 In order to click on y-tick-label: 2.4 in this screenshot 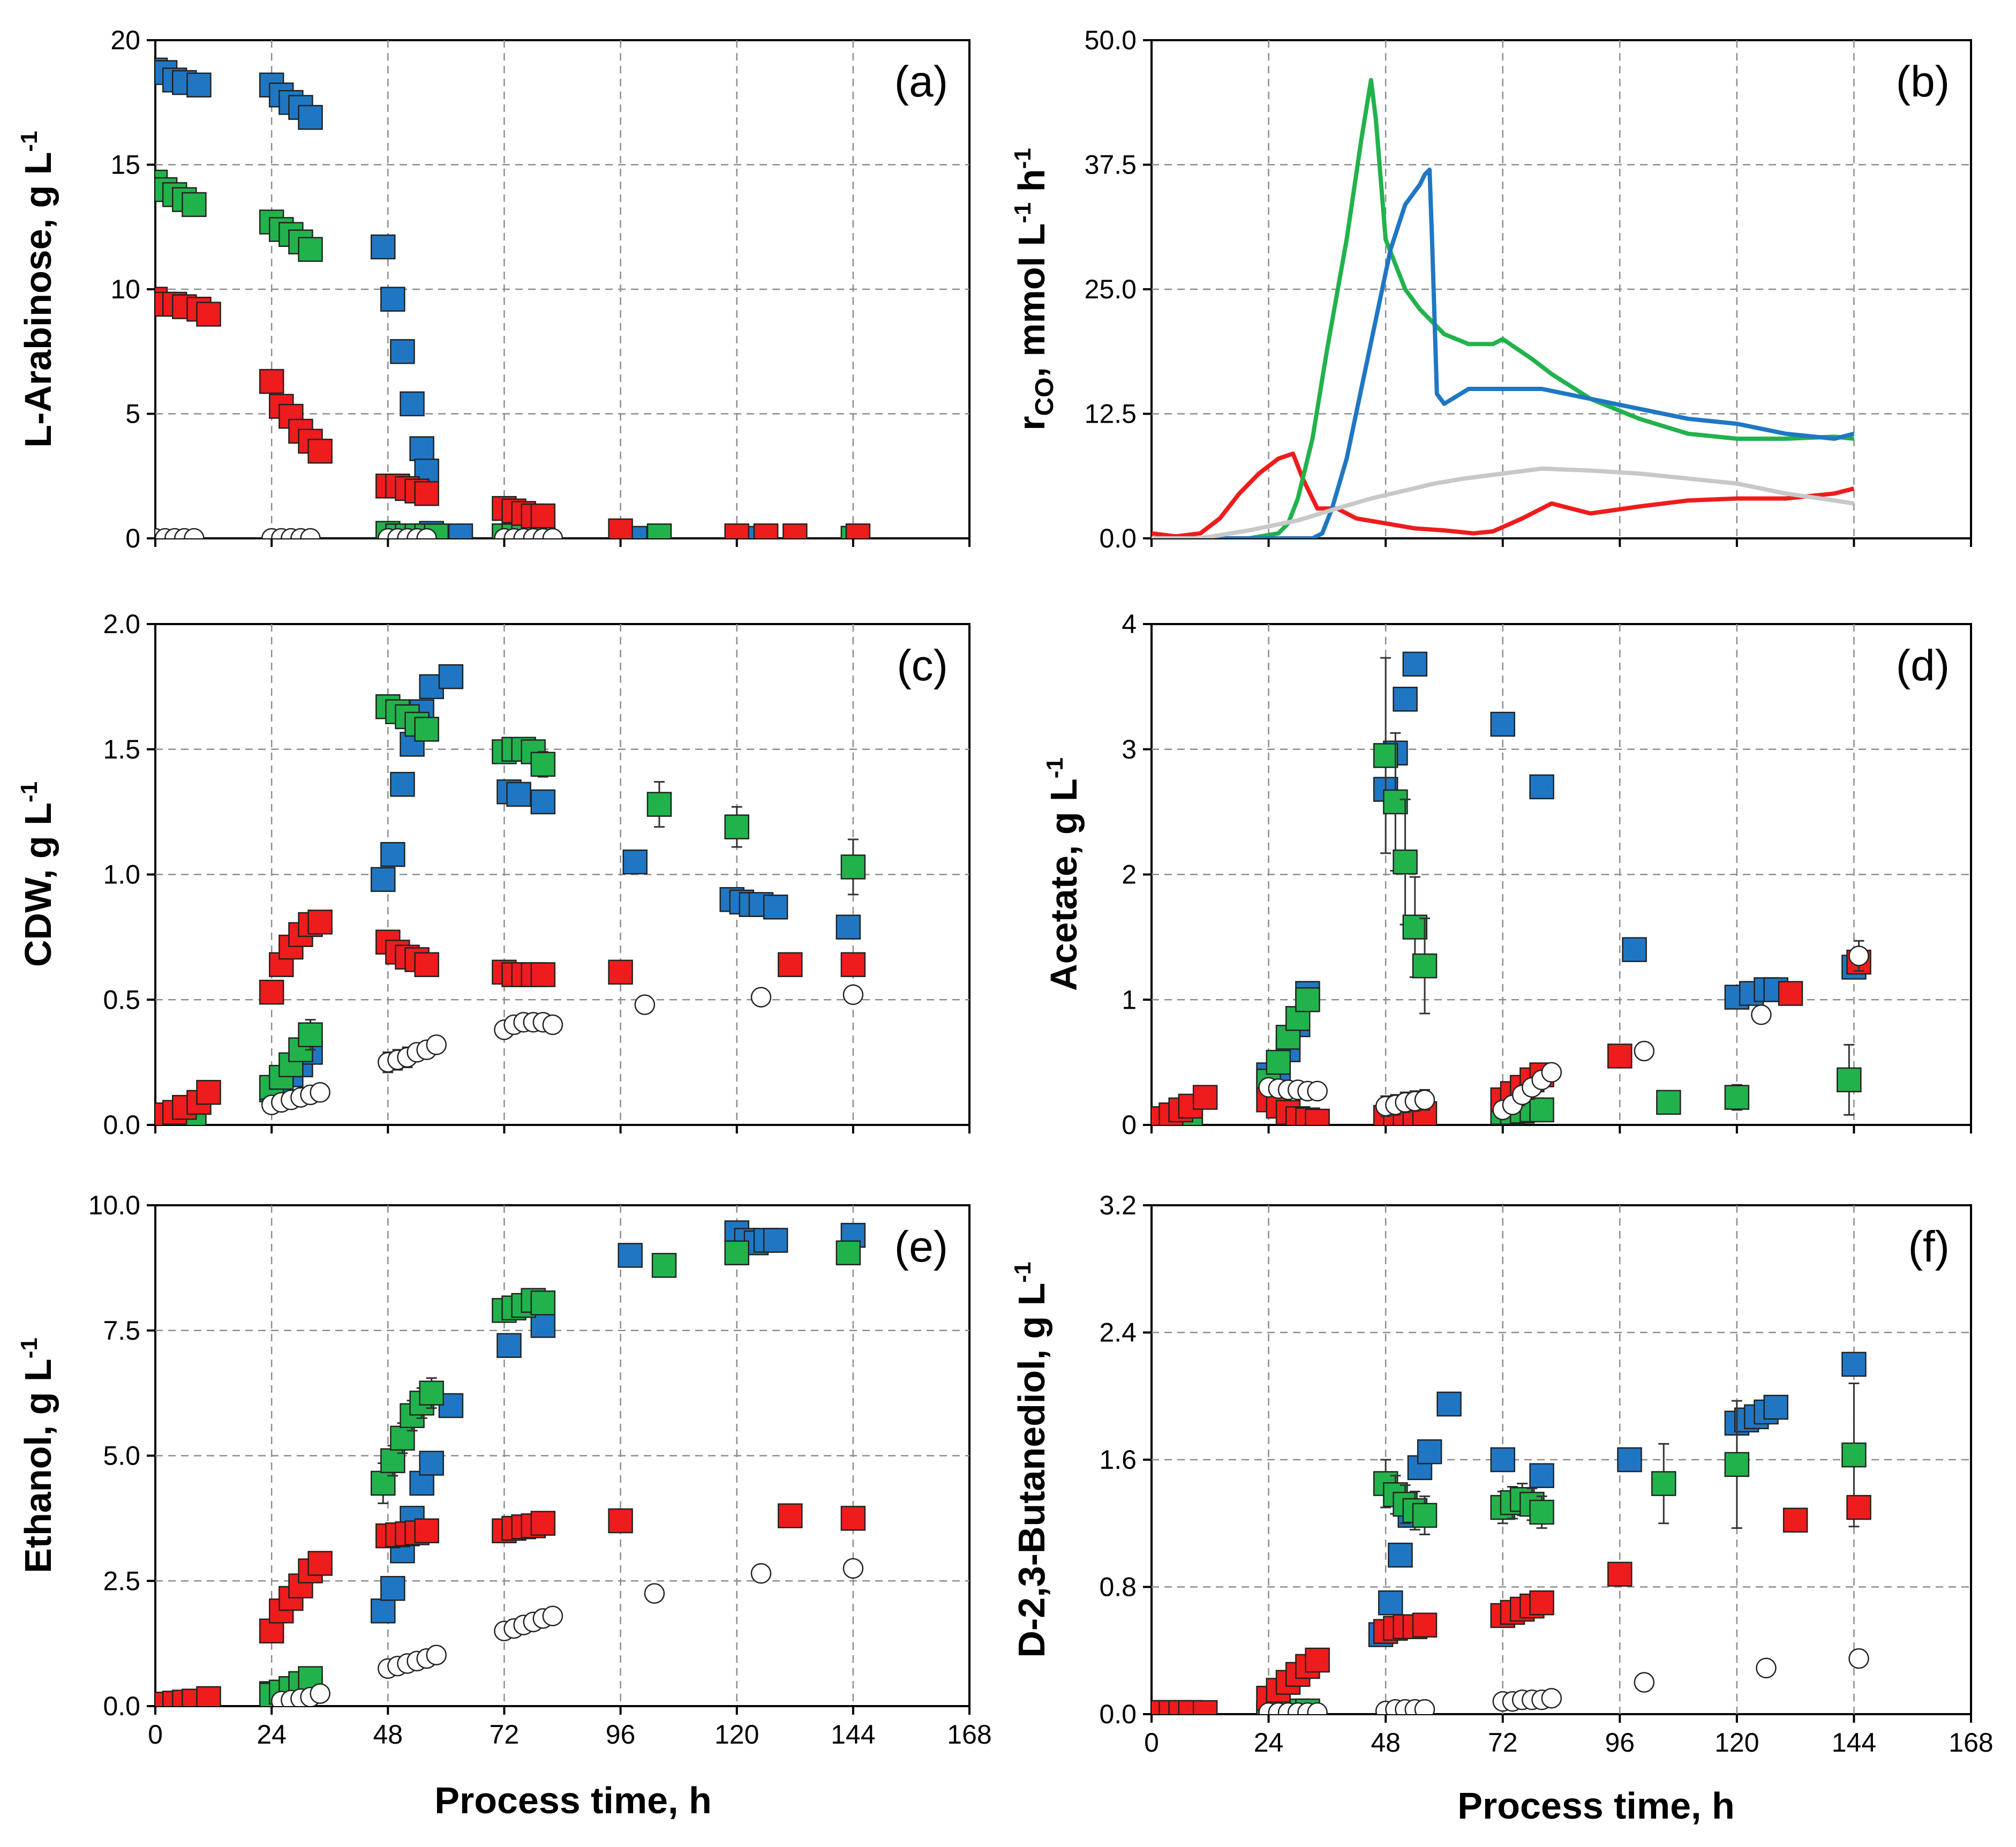, I will do `click(1118, 1333)`.